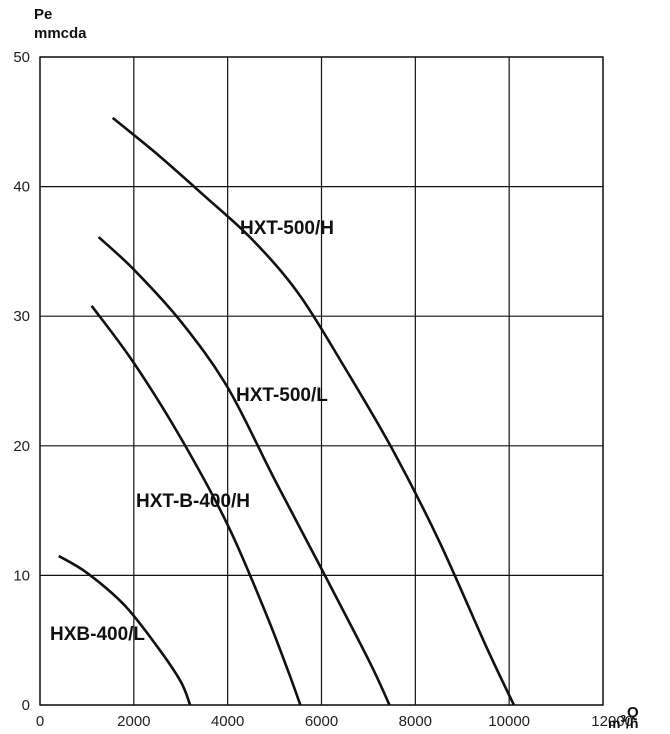 The image size is (670, 734). I want to click on y-axis-title: Pe, so click(43, 14).